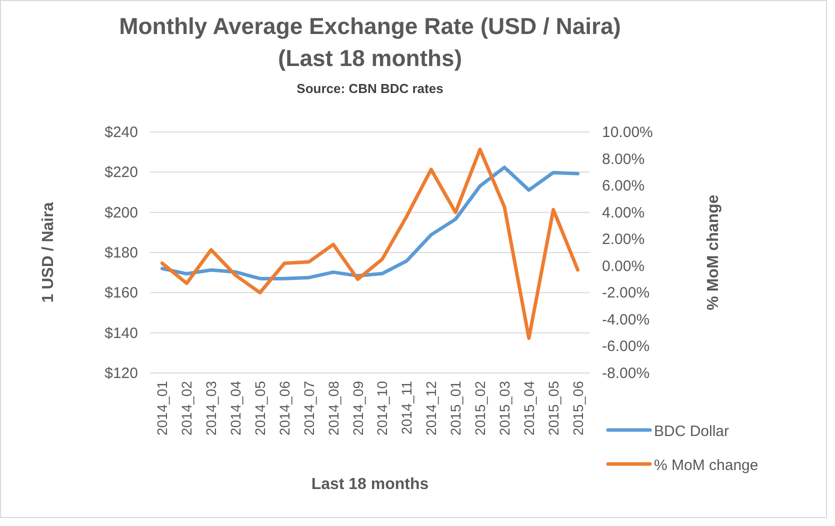 The width and height of the screenshot is (835, 526). Describe the element at coordinates (623, 213) in the screenshot. I see `y2-tick-label: 4.00%` at that location.